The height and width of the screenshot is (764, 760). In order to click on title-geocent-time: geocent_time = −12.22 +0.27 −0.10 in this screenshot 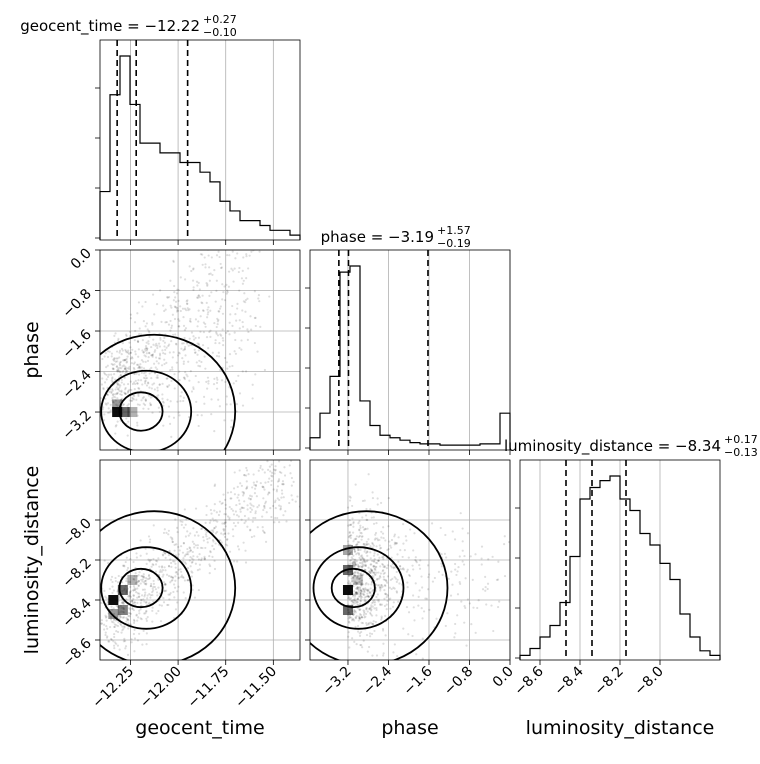, I will do `click(128, 26)`.